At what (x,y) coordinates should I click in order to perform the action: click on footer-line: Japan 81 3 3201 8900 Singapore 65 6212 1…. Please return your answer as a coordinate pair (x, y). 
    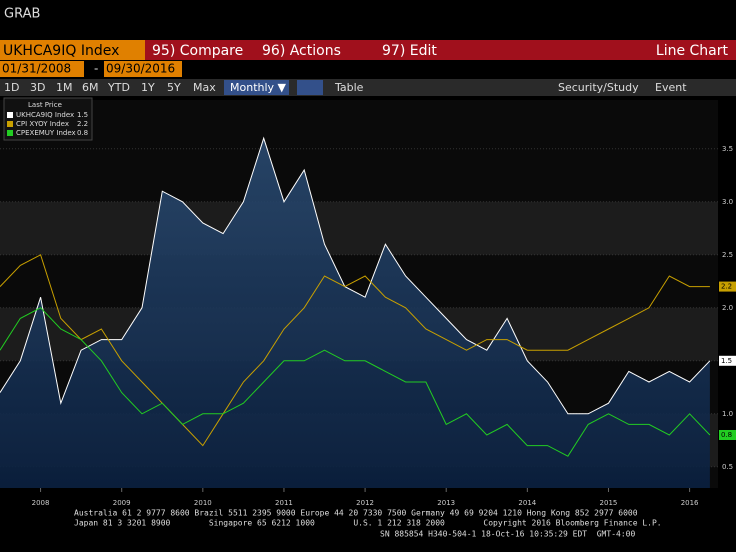
    Looking at the image, I should click on (368, 523).